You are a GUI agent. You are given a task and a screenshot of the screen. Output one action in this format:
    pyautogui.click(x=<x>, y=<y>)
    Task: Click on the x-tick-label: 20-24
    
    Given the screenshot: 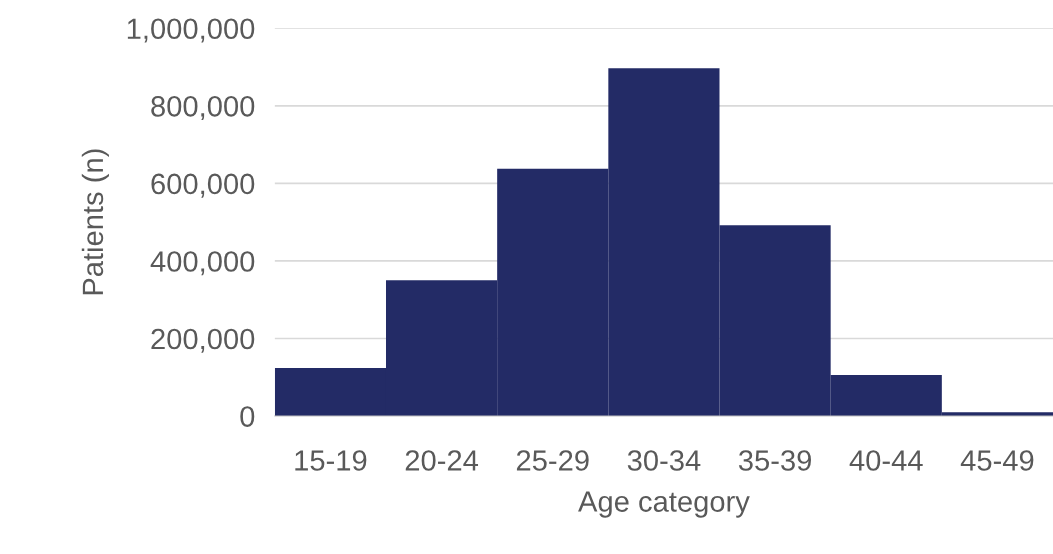 What is the action you would take?
    pyautogui.click(x=442, y=460)
    